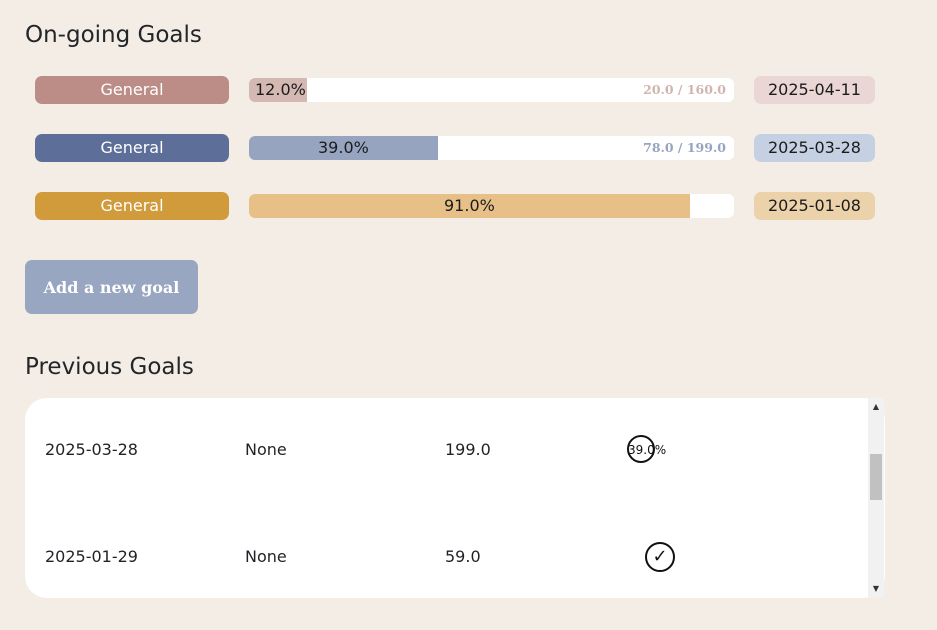  Describe the element at coordinates (814, 206) in the screenshot. I see `goal-deadline-date: 2025-01-08` at that location.